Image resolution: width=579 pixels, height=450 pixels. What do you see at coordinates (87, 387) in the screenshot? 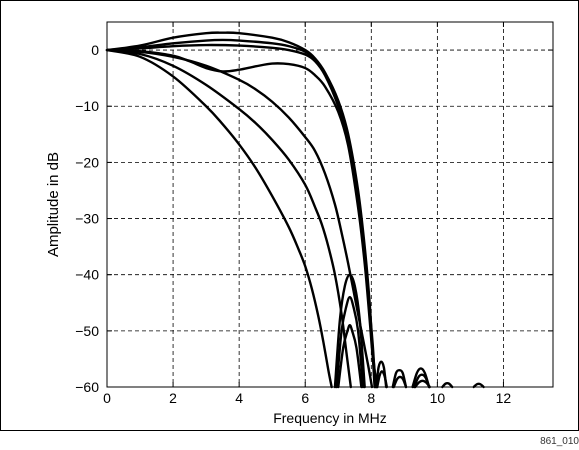
I see `y-tick-label: −60` at bounding box center [87, 387].